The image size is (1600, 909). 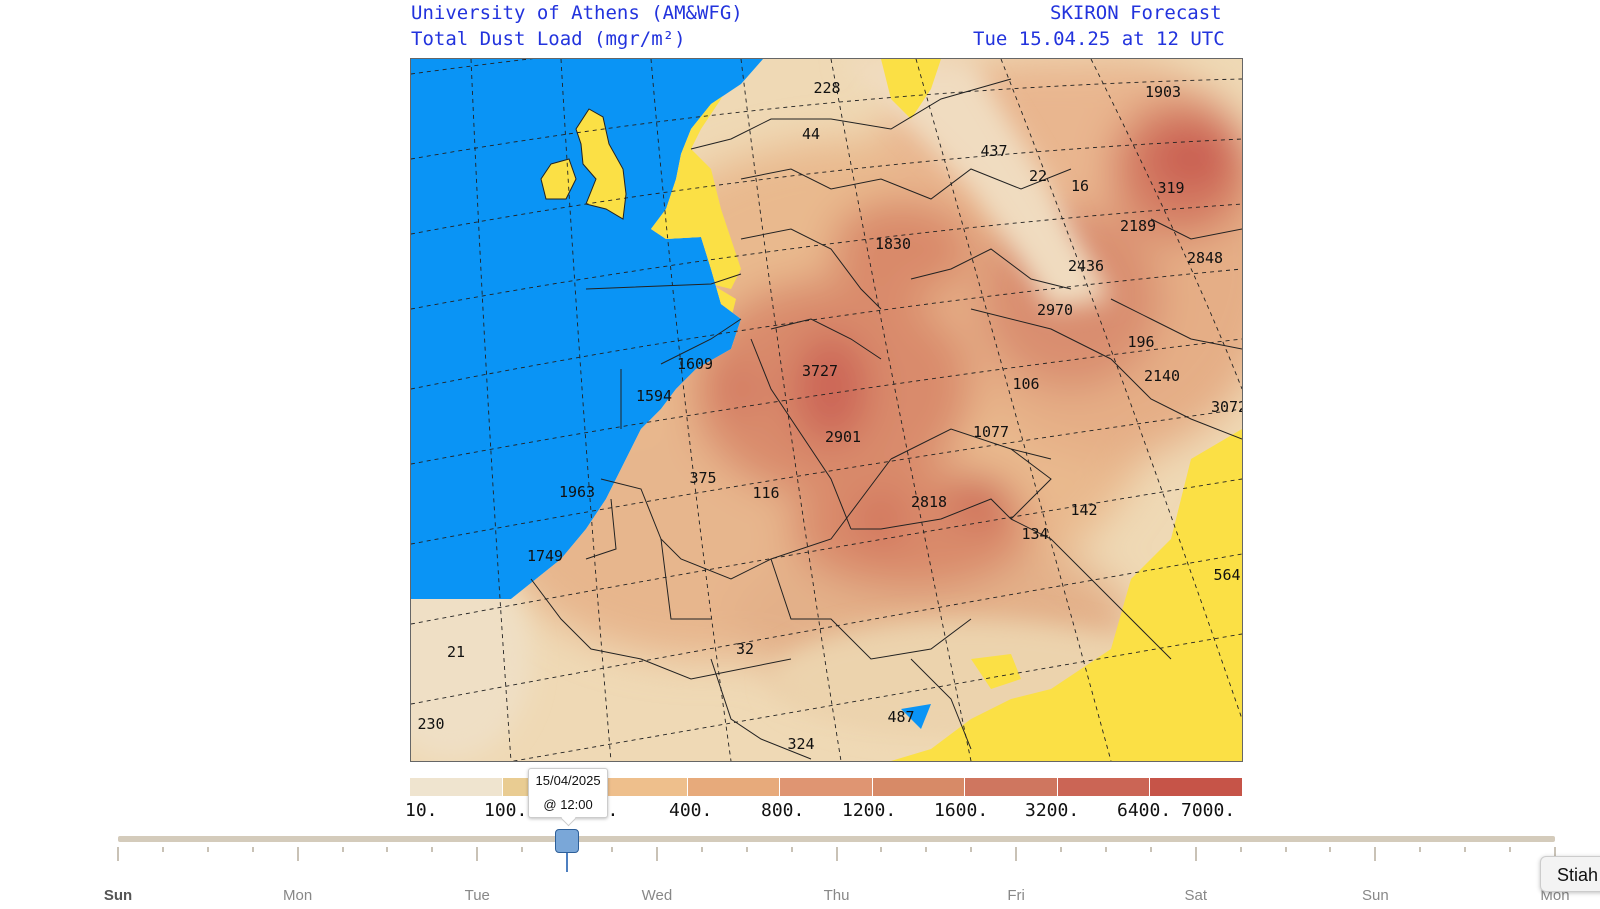 I want to click on timeline-day-label: Sun, so click(x=1375, y=895).